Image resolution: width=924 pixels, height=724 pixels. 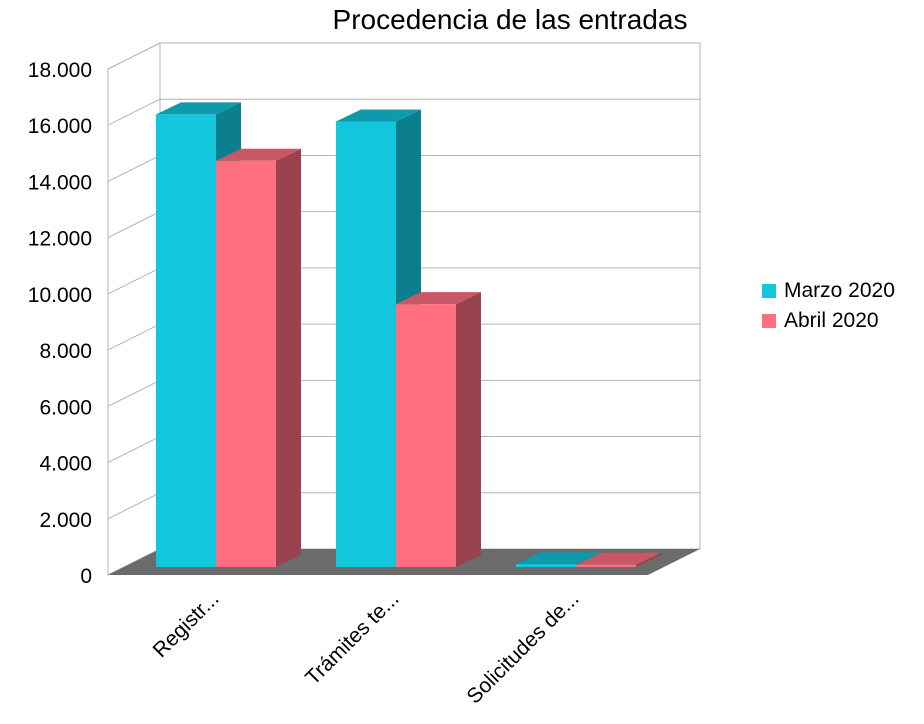 I want to click on left-wall, so click(x=134, y=309).